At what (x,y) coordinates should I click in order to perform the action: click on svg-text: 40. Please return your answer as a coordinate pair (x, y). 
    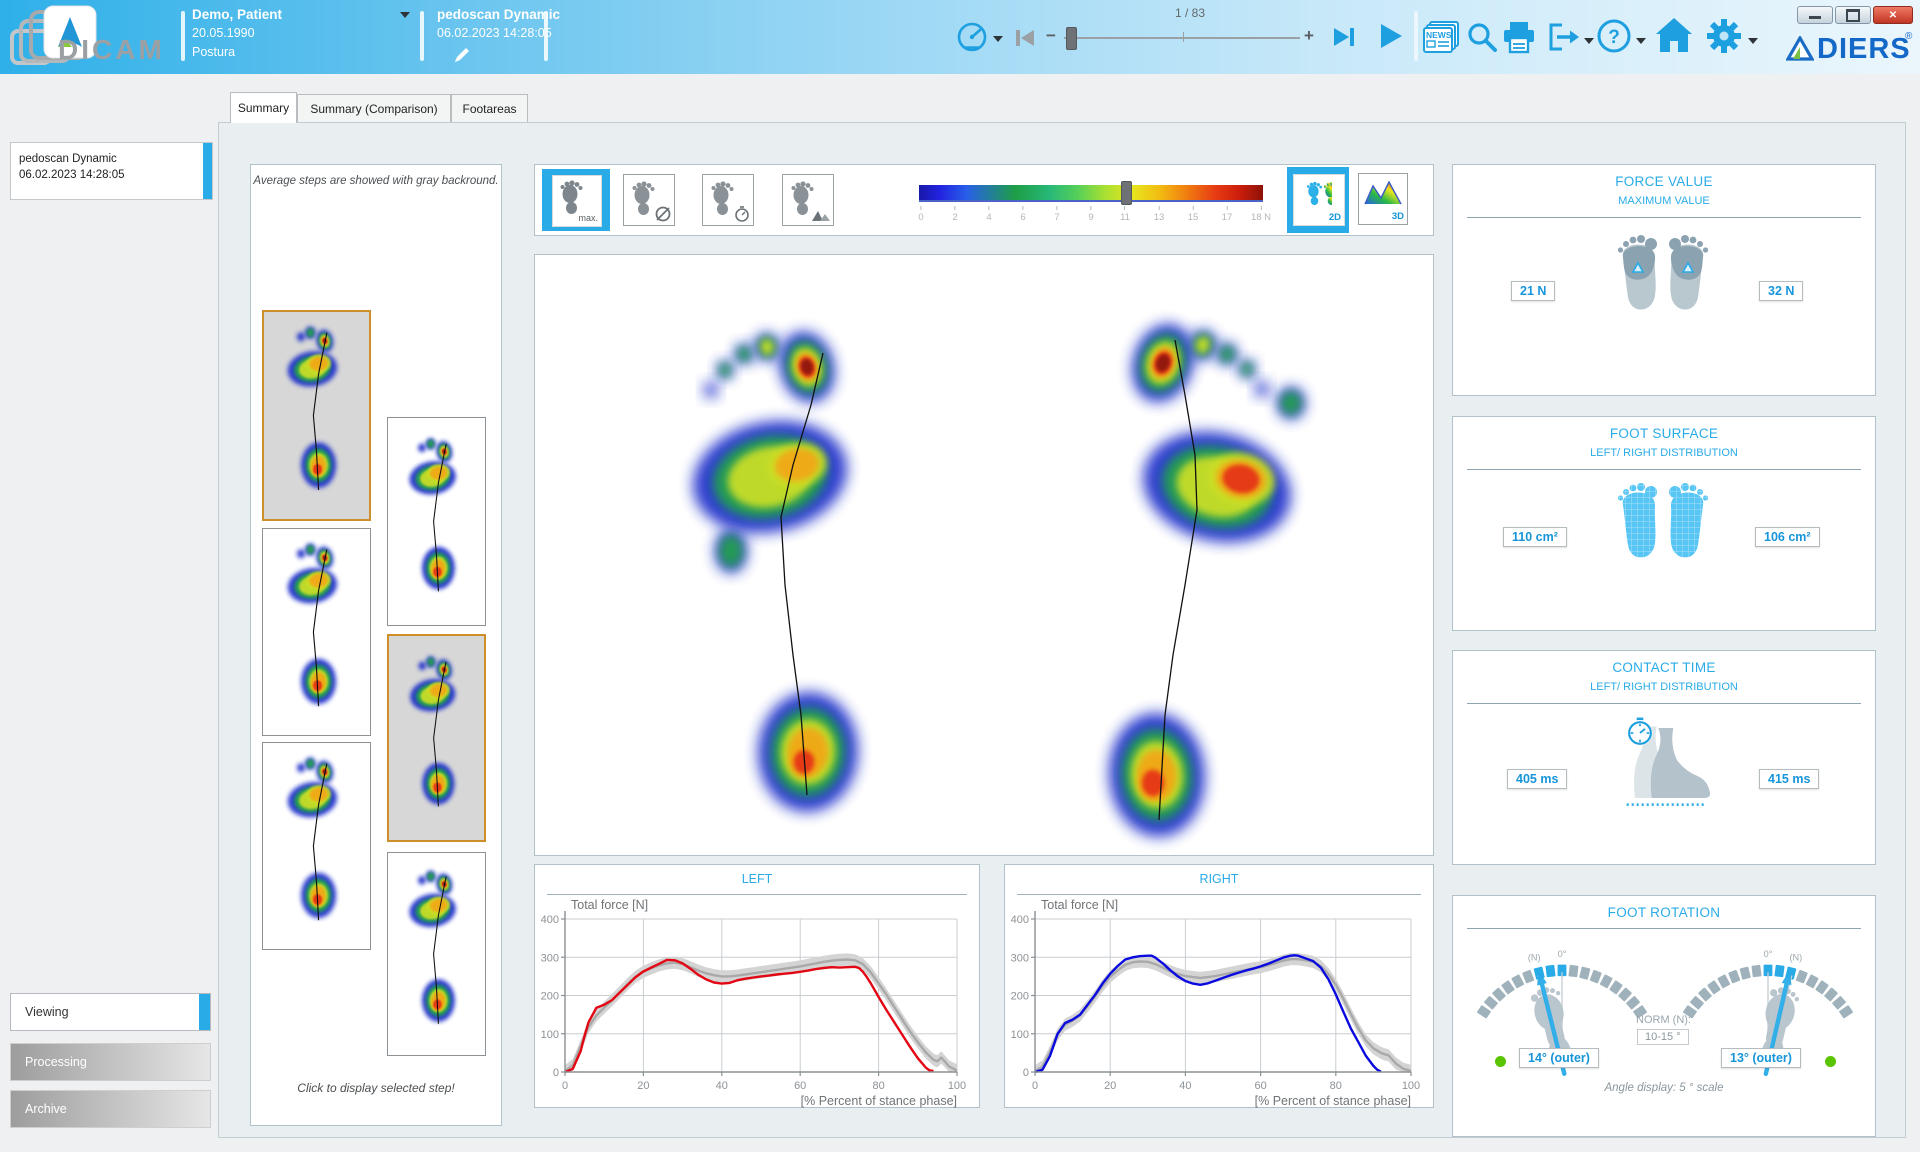
    Looking at the image, I should click on (722, 1086).